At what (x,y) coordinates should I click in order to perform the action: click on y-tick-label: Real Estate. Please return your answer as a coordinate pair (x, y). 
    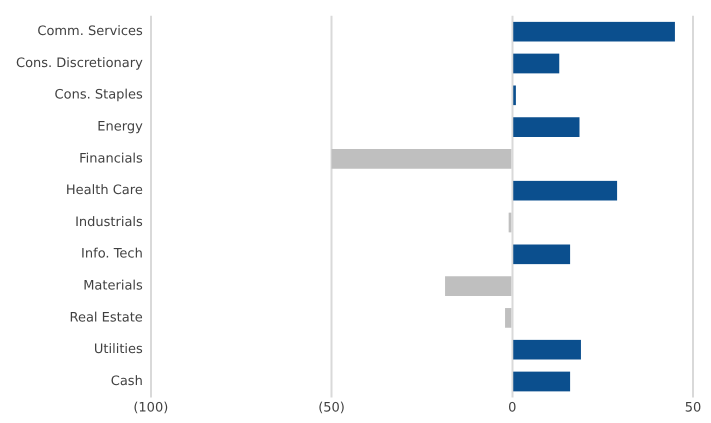
    Looking at the image, I should click on (106, 318).